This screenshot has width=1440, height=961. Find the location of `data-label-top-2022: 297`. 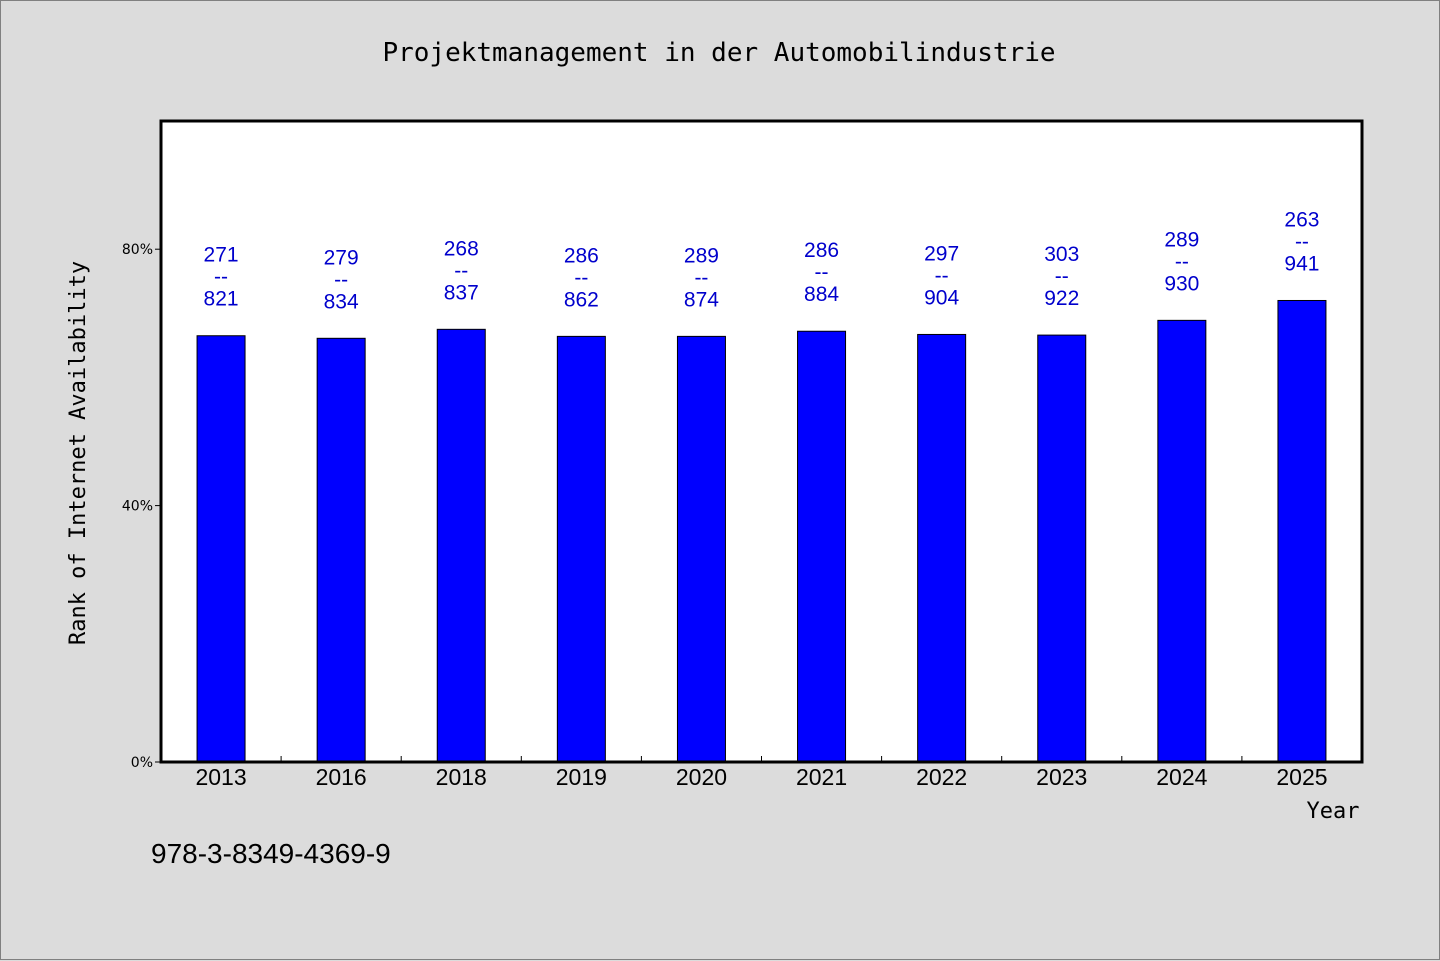

data-label-top-2022: 297 is located at coordinates (941, 253).